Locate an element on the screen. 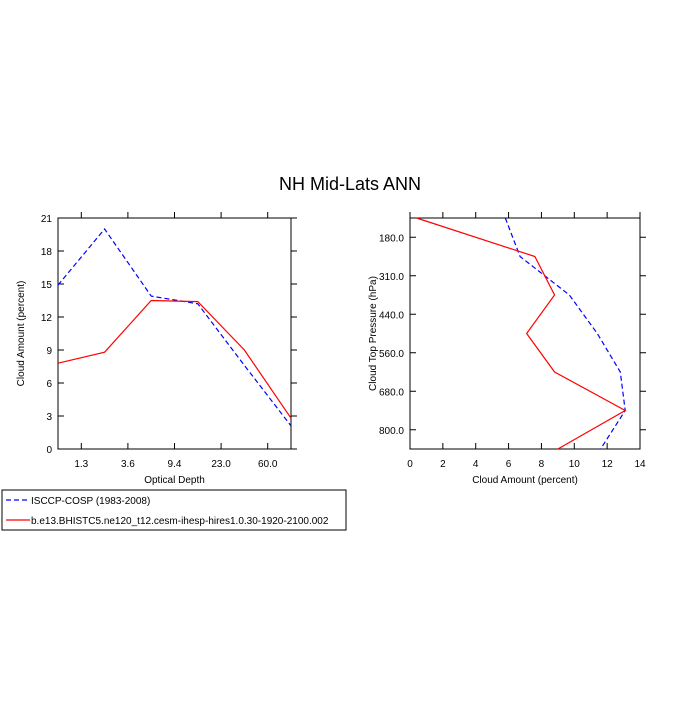  y-tick-label: 800.0 is located at coordinates (391, 431).